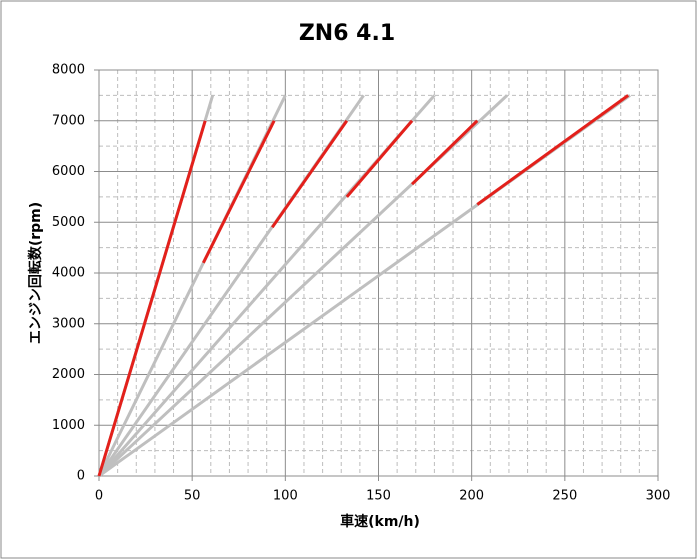  What do you see at coordinates (68, 374) in the screenshot?
I see `y-tick-label: 2000` at bounding box center [68, 374].